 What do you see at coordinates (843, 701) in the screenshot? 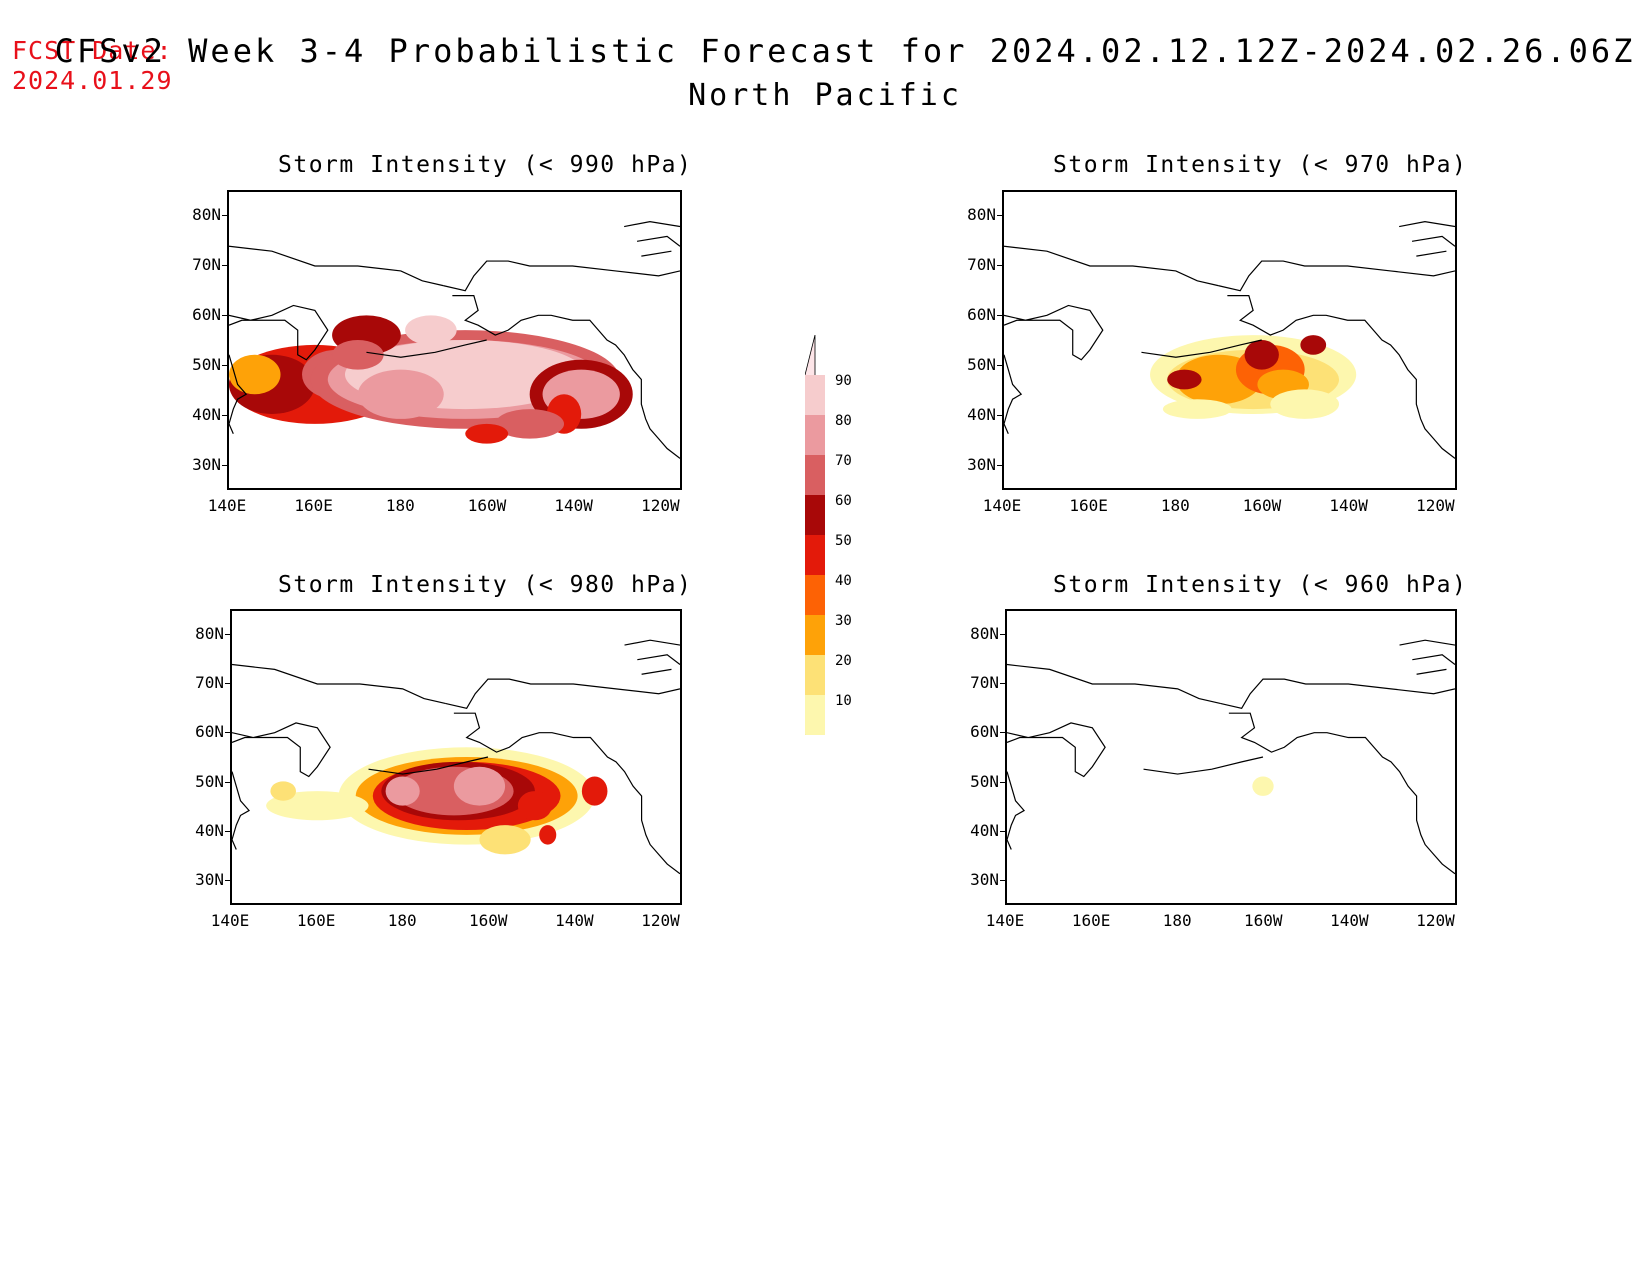
I see `colorbar-label: 10` at bounding box center [843, 701].